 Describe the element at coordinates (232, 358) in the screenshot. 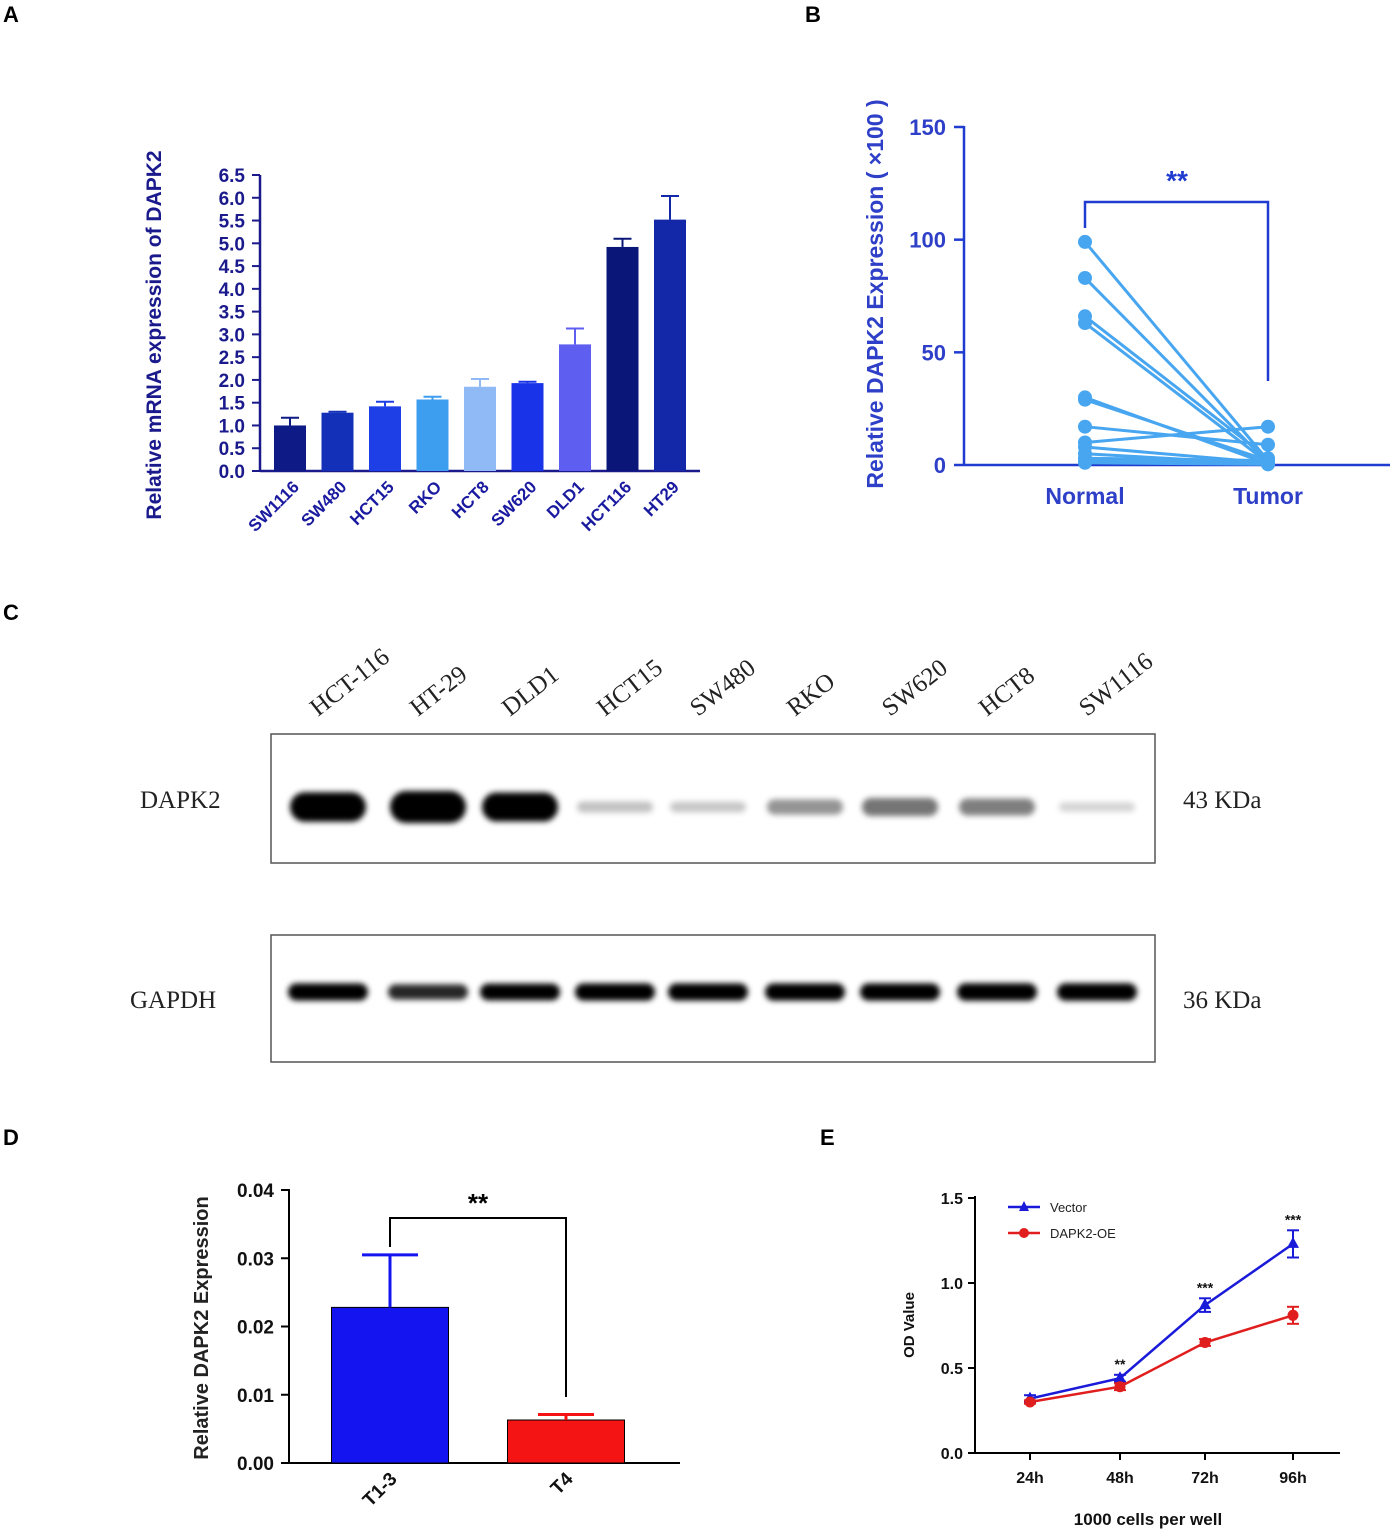

I see `panel-a-y-tick-label: 2.5` at that location.